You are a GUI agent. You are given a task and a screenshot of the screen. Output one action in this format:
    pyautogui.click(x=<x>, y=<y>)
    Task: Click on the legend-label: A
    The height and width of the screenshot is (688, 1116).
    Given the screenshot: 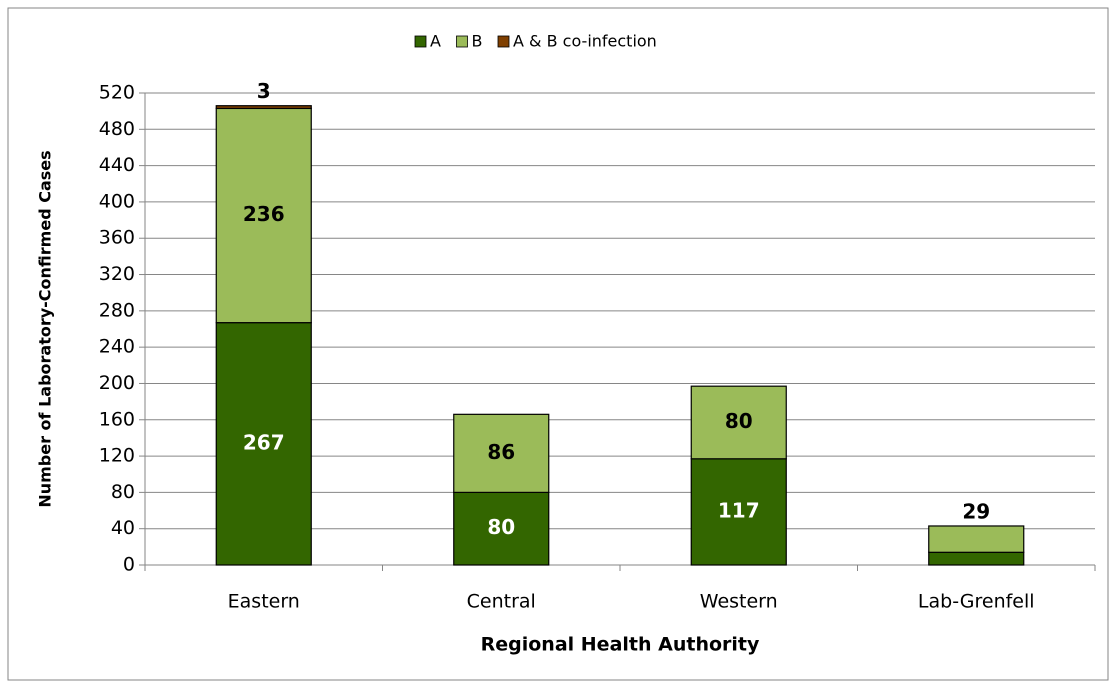 What is the action you would take?
    pyautogui.click(x=435, y=41)
    